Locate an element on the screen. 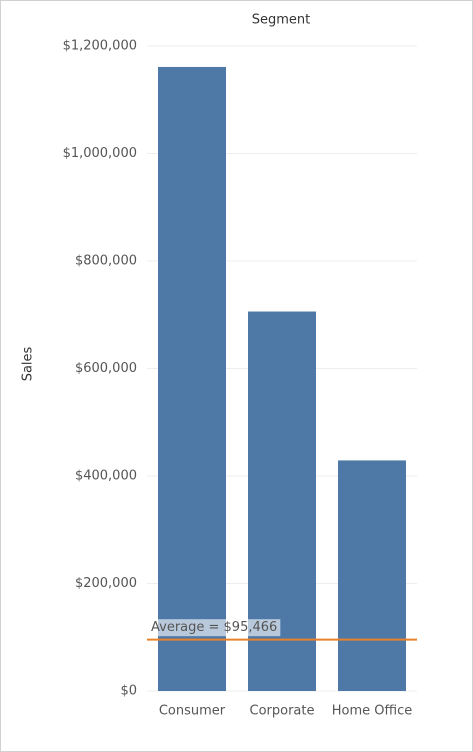  x-tick-label: Corporate is located at coordinates (282, 711).